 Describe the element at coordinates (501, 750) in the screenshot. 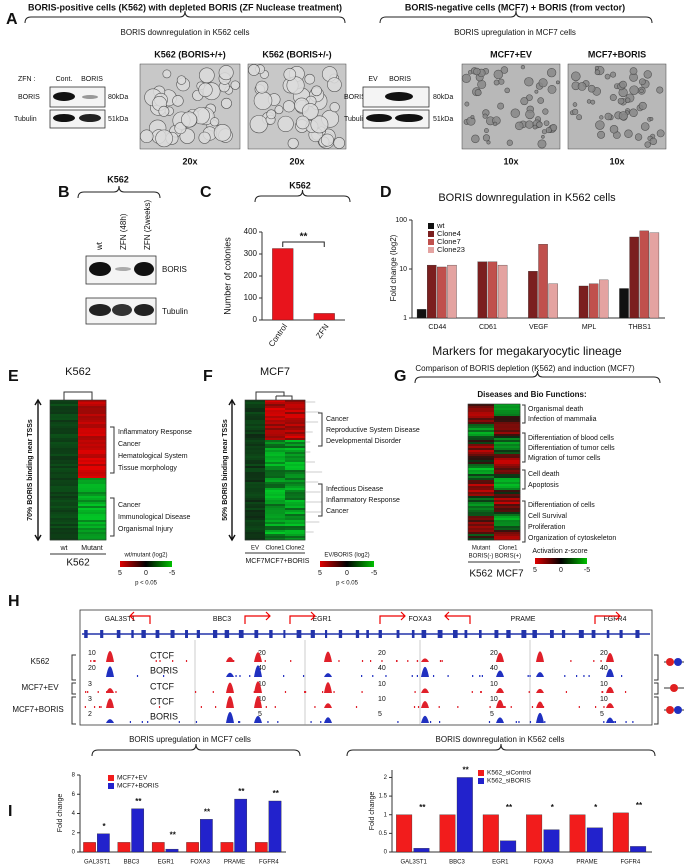

I see `brace` at that location.